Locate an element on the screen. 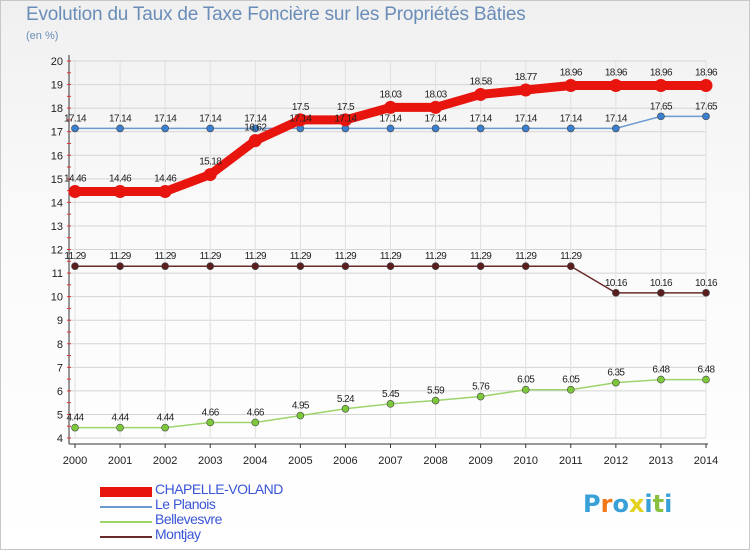  y-tick-label: 13 is located at coordinates (57, 227).